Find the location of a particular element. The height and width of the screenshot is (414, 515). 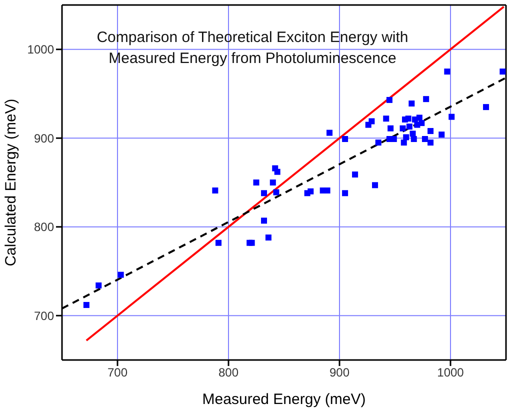

y-tick-label: 800 is located at coordinates (44, 227).